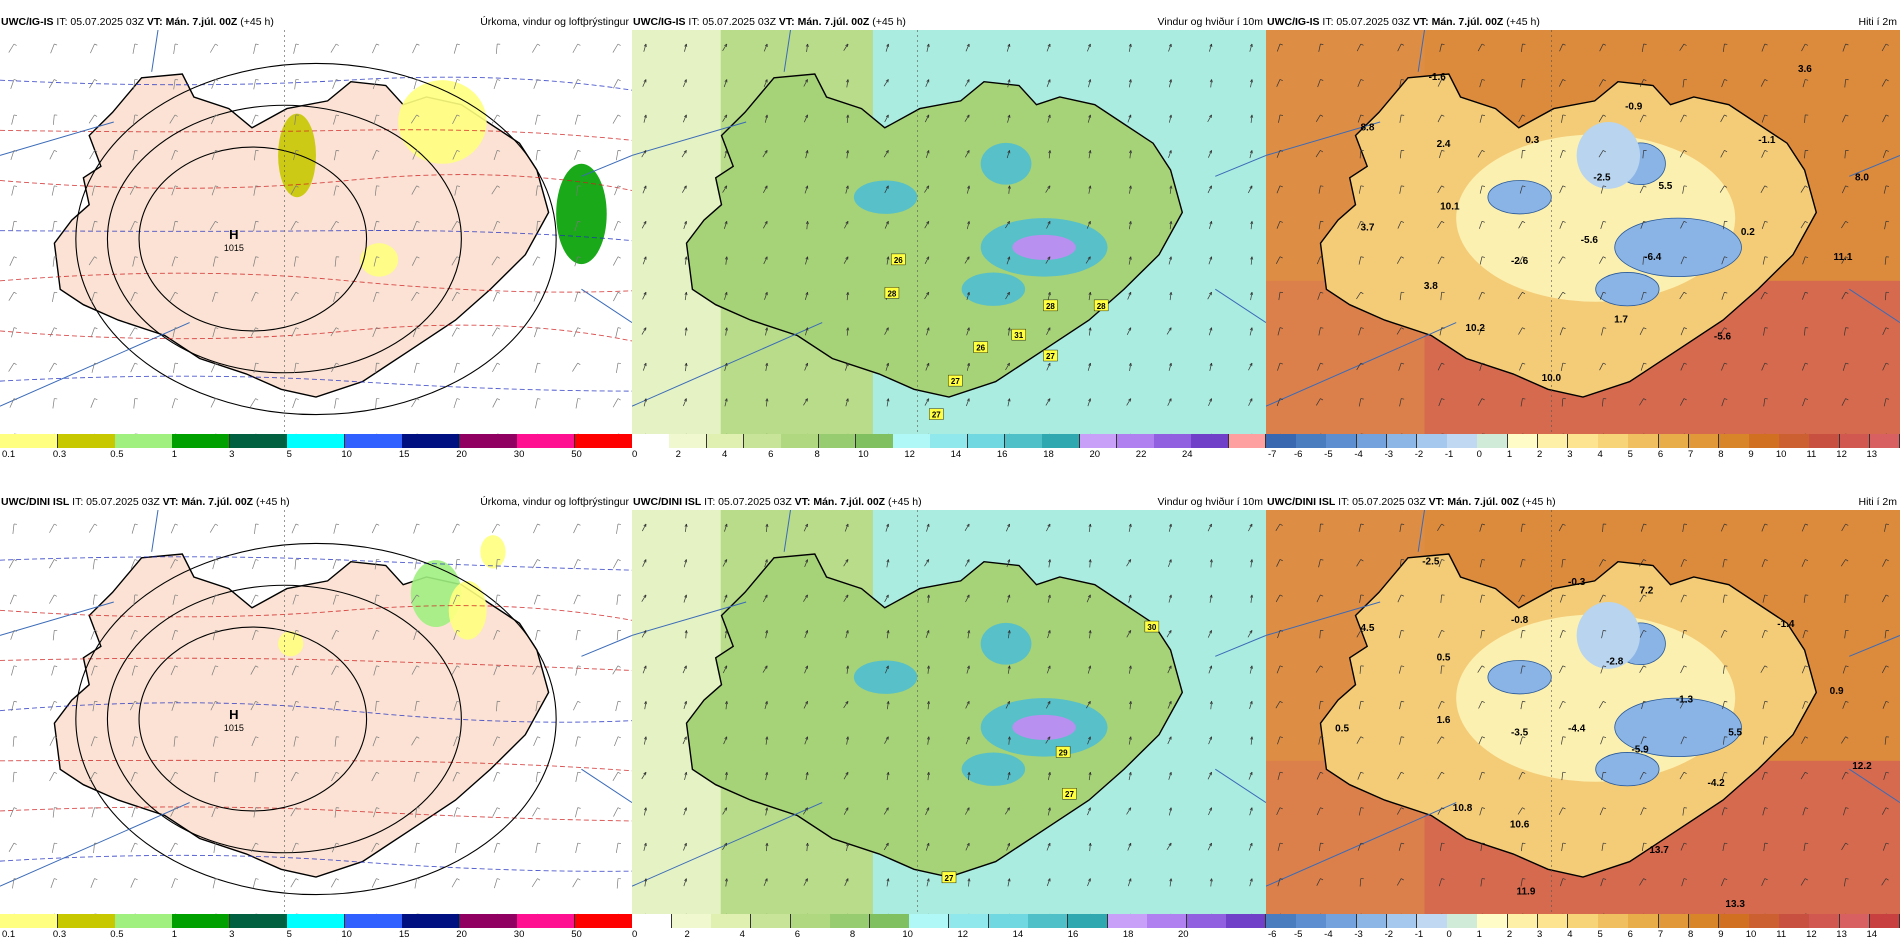  Describe the element at coordinates (1444, 144) in the screenshot. I see `temp-value: 2.4` at that location.